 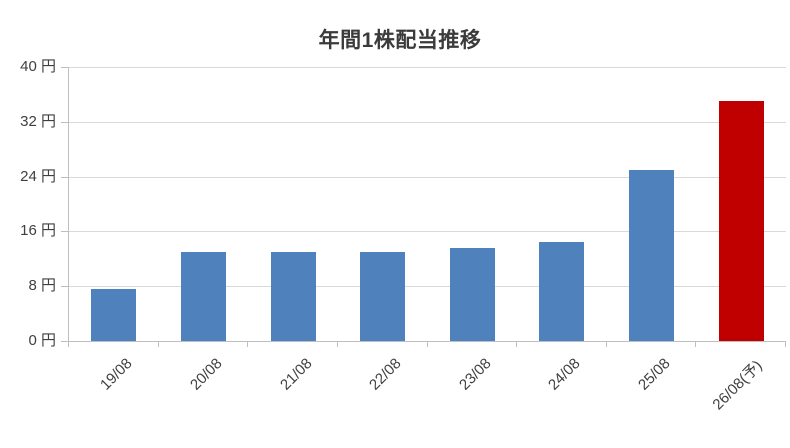 What do you see at coordinates (475, 374) in the screenshot?
I see `x-tick-label: 23/08` at bounding box center [475, 374].